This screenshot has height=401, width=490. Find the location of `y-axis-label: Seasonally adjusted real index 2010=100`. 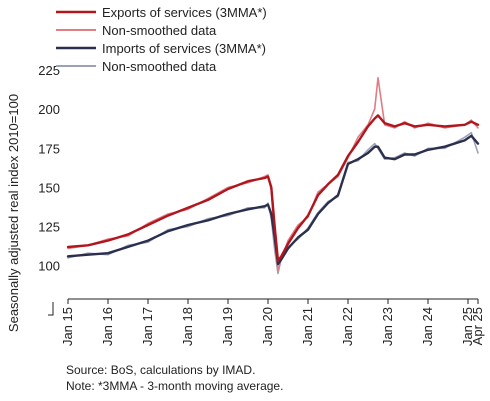

y-axis-label: Seasonally adjusted real index 2010=100 is located at coordinates (13, 213).